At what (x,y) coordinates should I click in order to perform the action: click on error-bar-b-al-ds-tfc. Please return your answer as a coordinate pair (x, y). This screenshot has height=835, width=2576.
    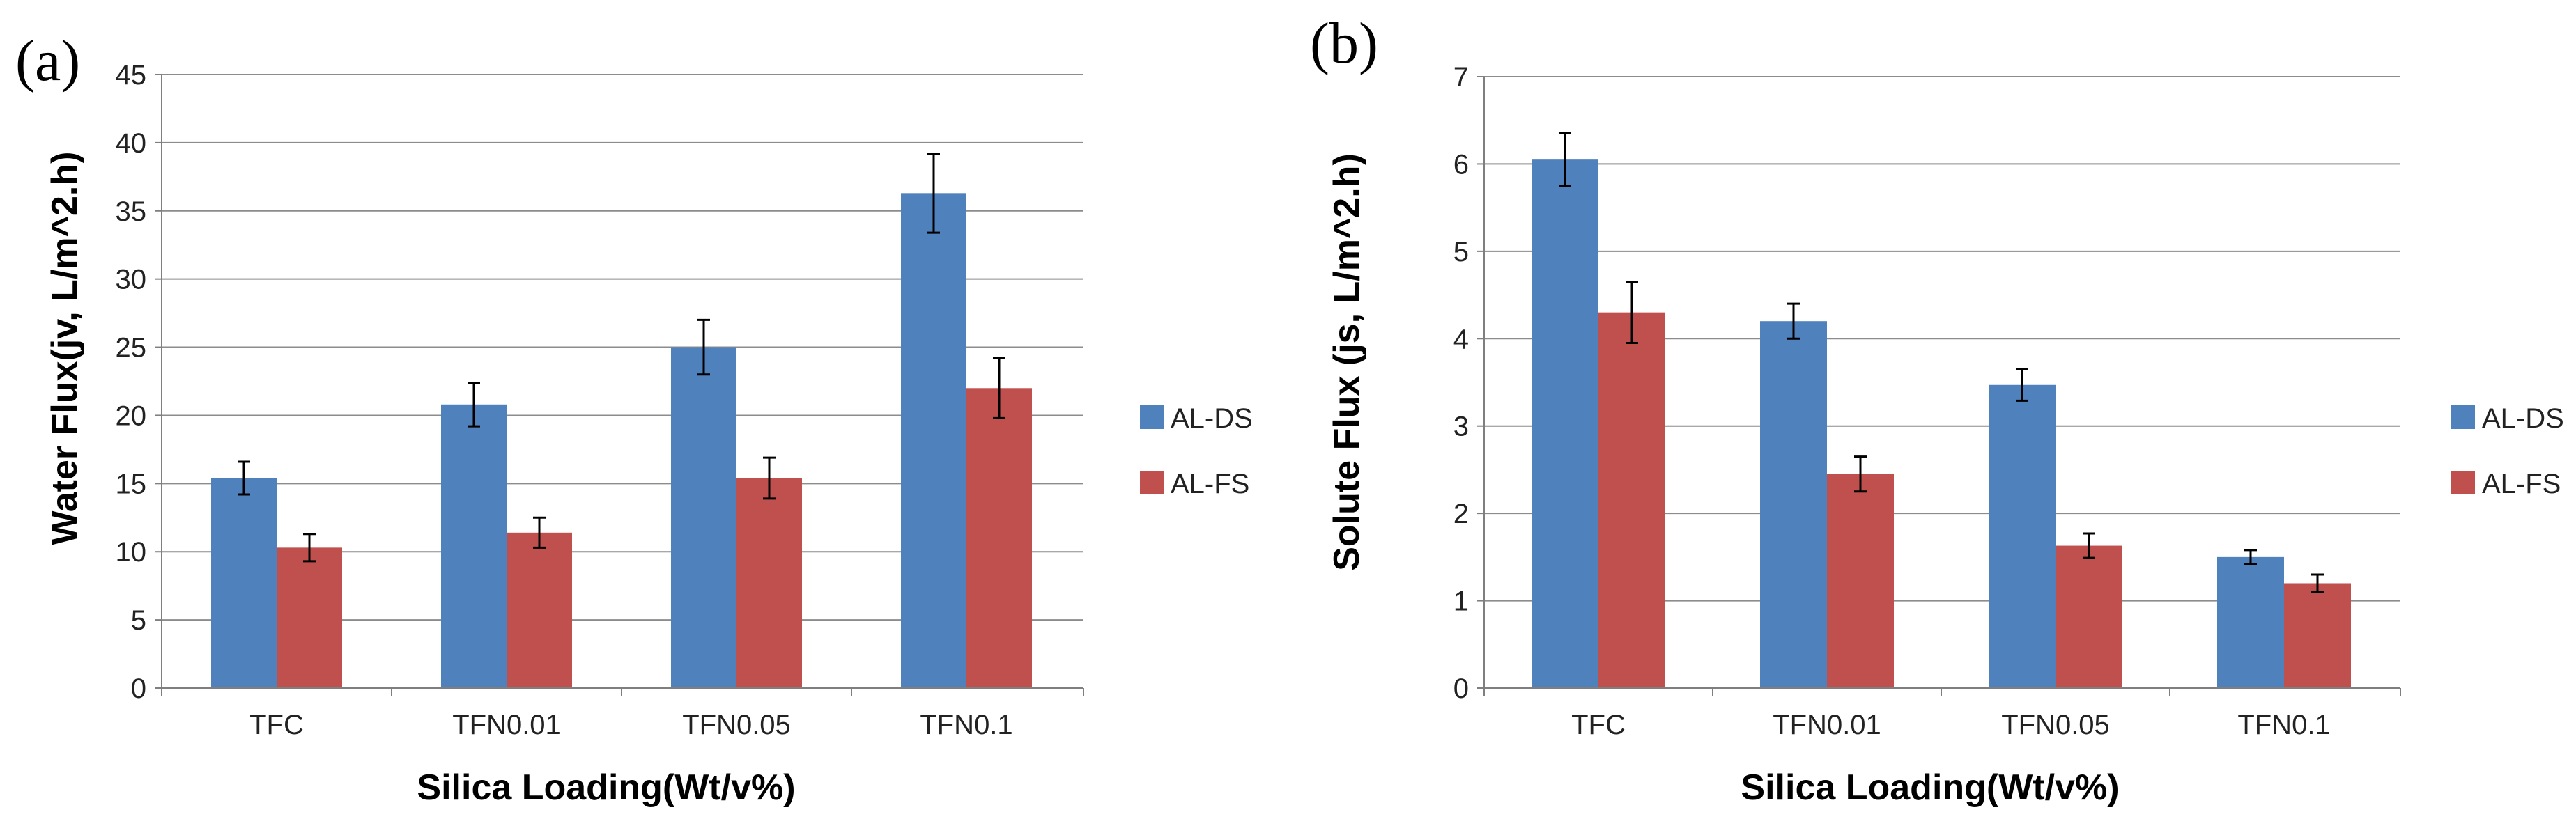
    Looking at the image, I should click on (1565, 159).